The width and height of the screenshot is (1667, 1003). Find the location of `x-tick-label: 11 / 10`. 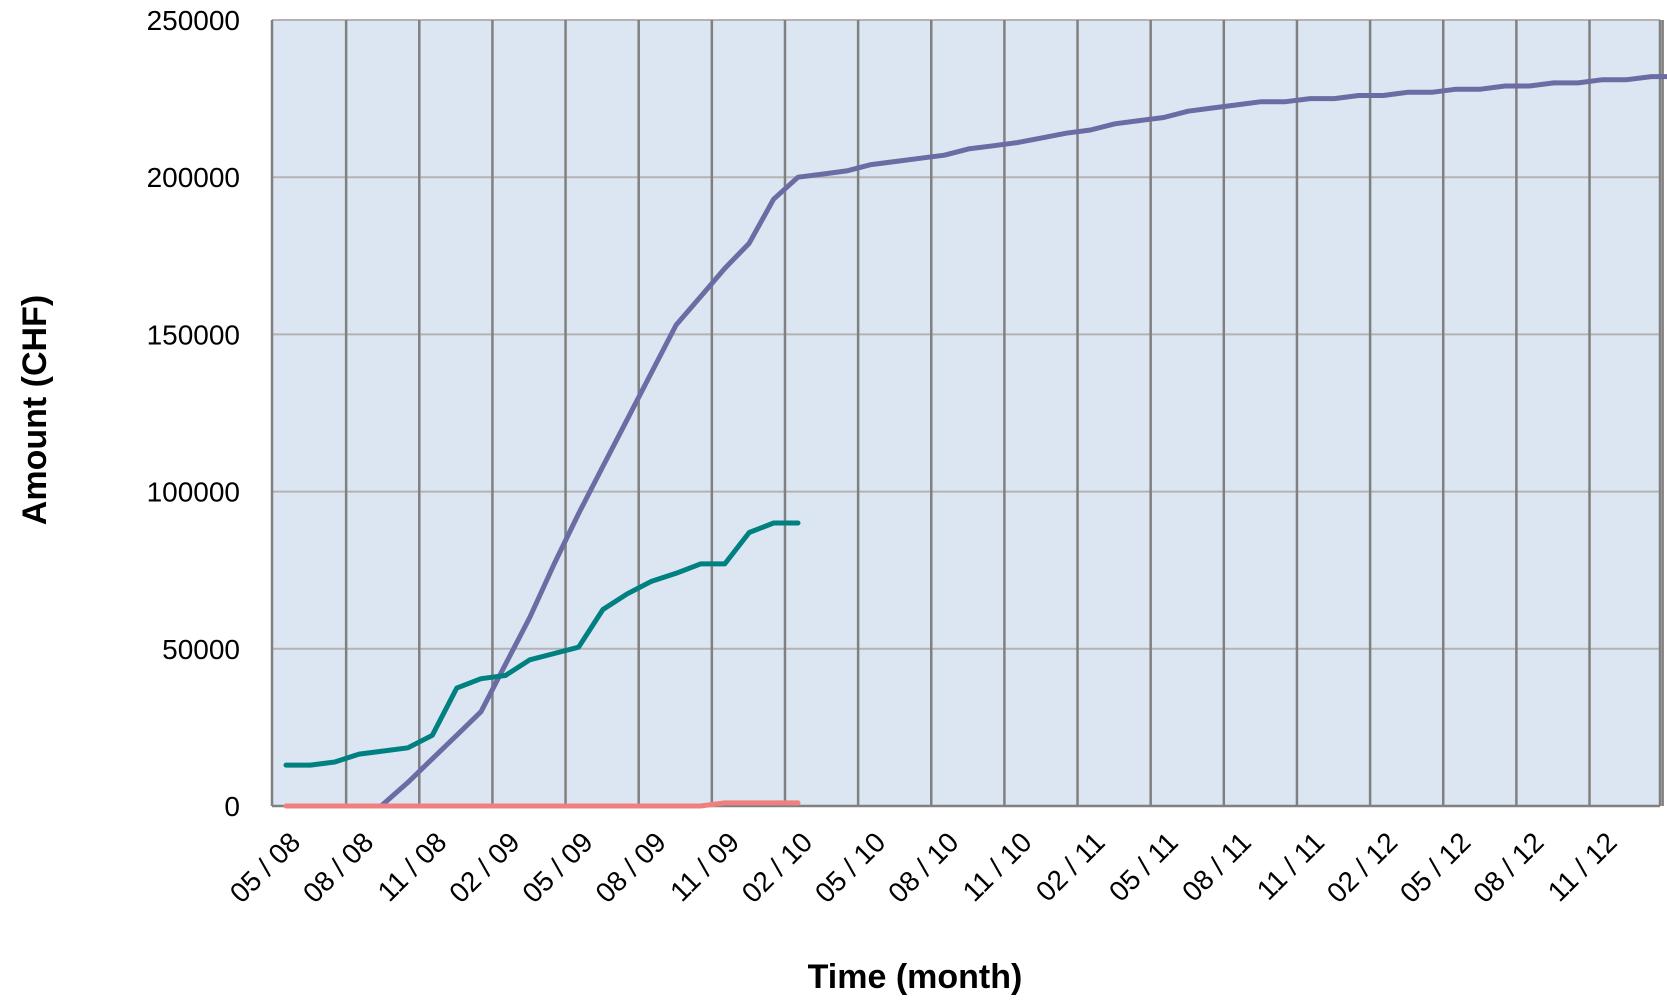

x-tick-label: 11 / 10 is located at coordinates (997, 866).